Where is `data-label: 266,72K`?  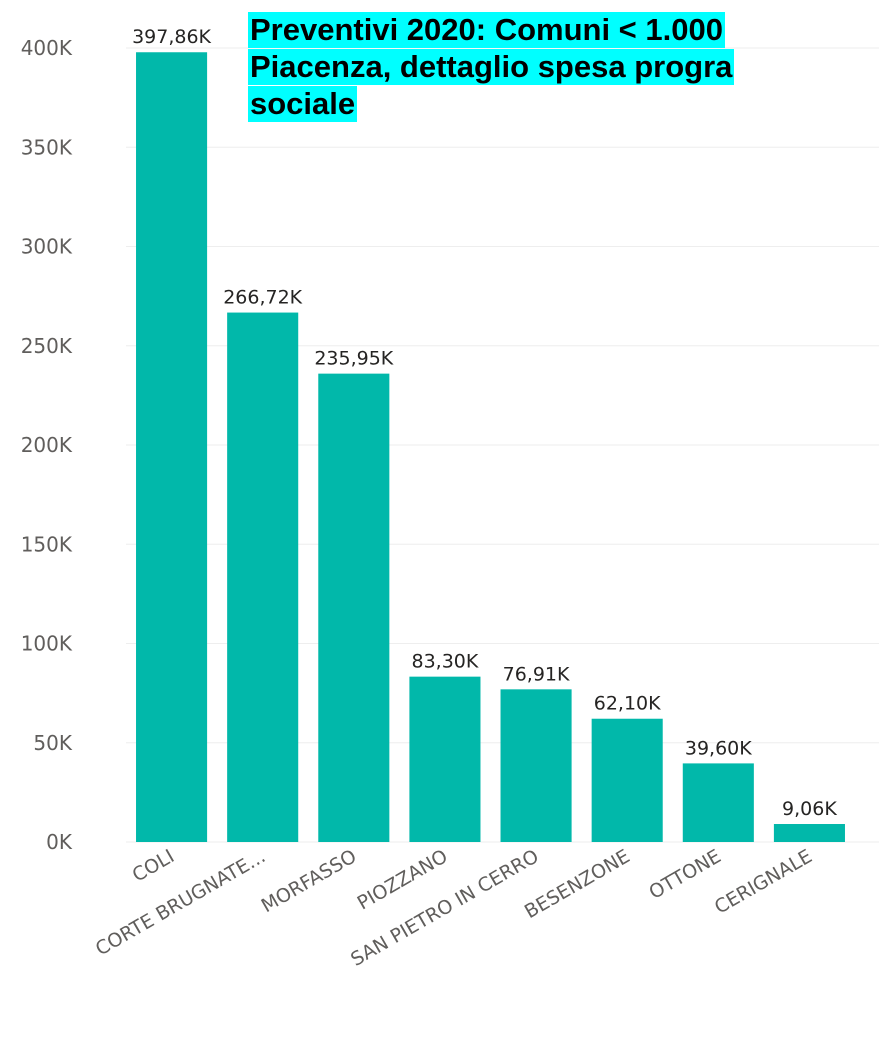
data-label: 266,72K is located at coordinates (262, 298).